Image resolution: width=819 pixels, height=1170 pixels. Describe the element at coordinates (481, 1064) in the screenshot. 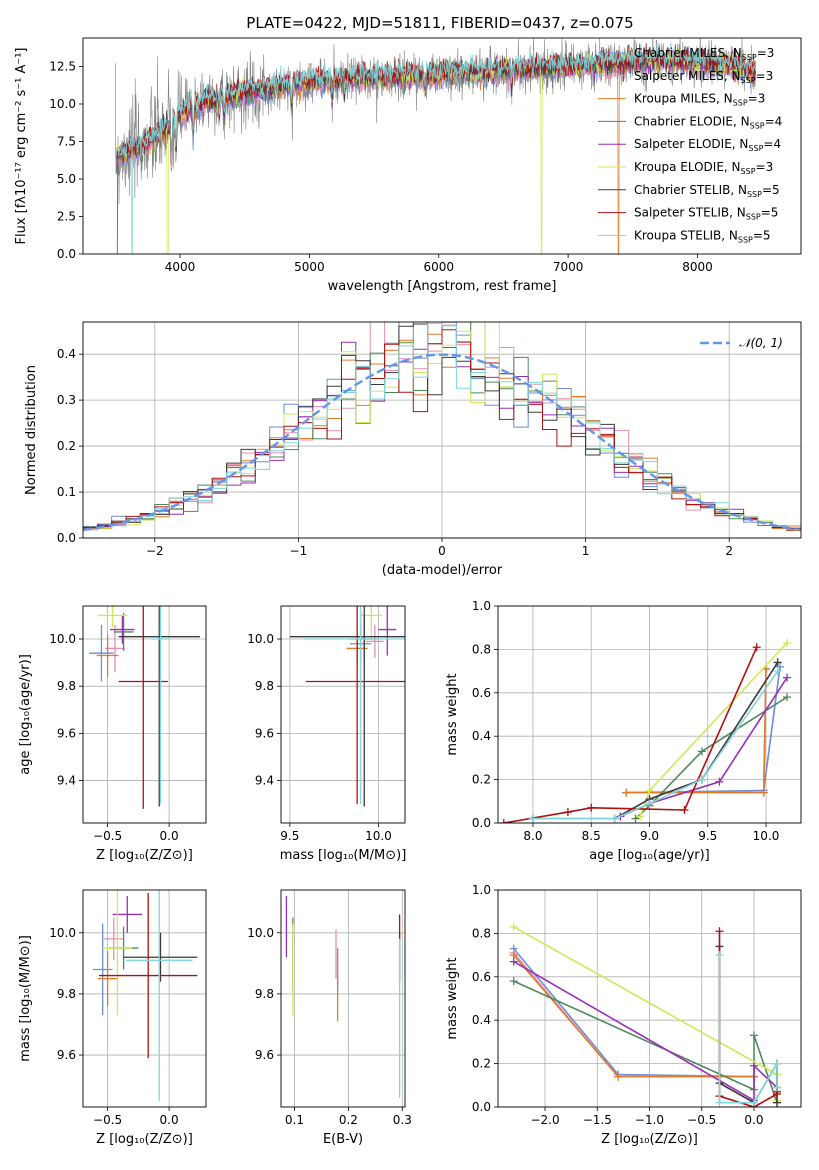

I see `y-tick-label: 0.2` at that location.